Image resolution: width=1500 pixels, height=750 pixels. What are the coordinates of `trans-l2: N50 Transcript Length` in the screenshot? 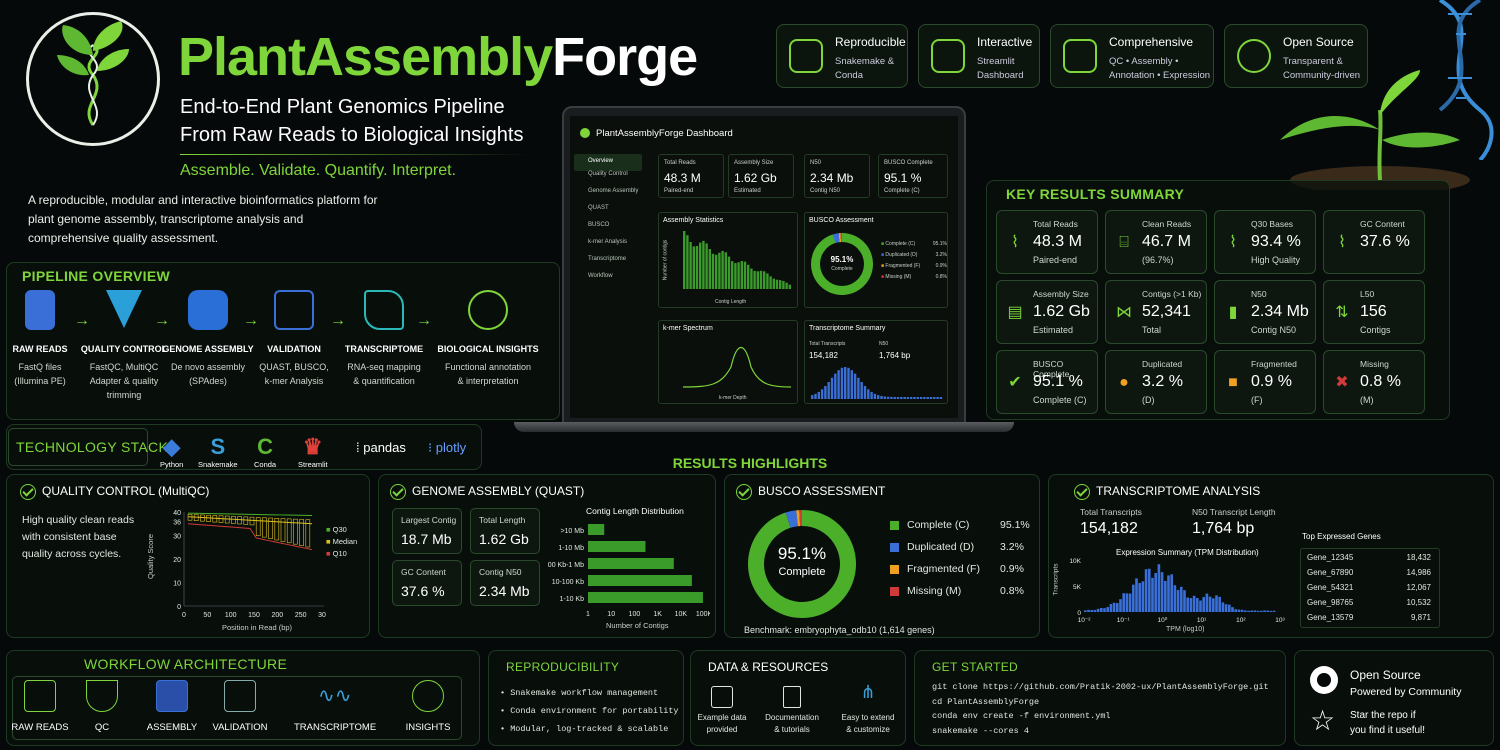 It's located at (1234, 512).